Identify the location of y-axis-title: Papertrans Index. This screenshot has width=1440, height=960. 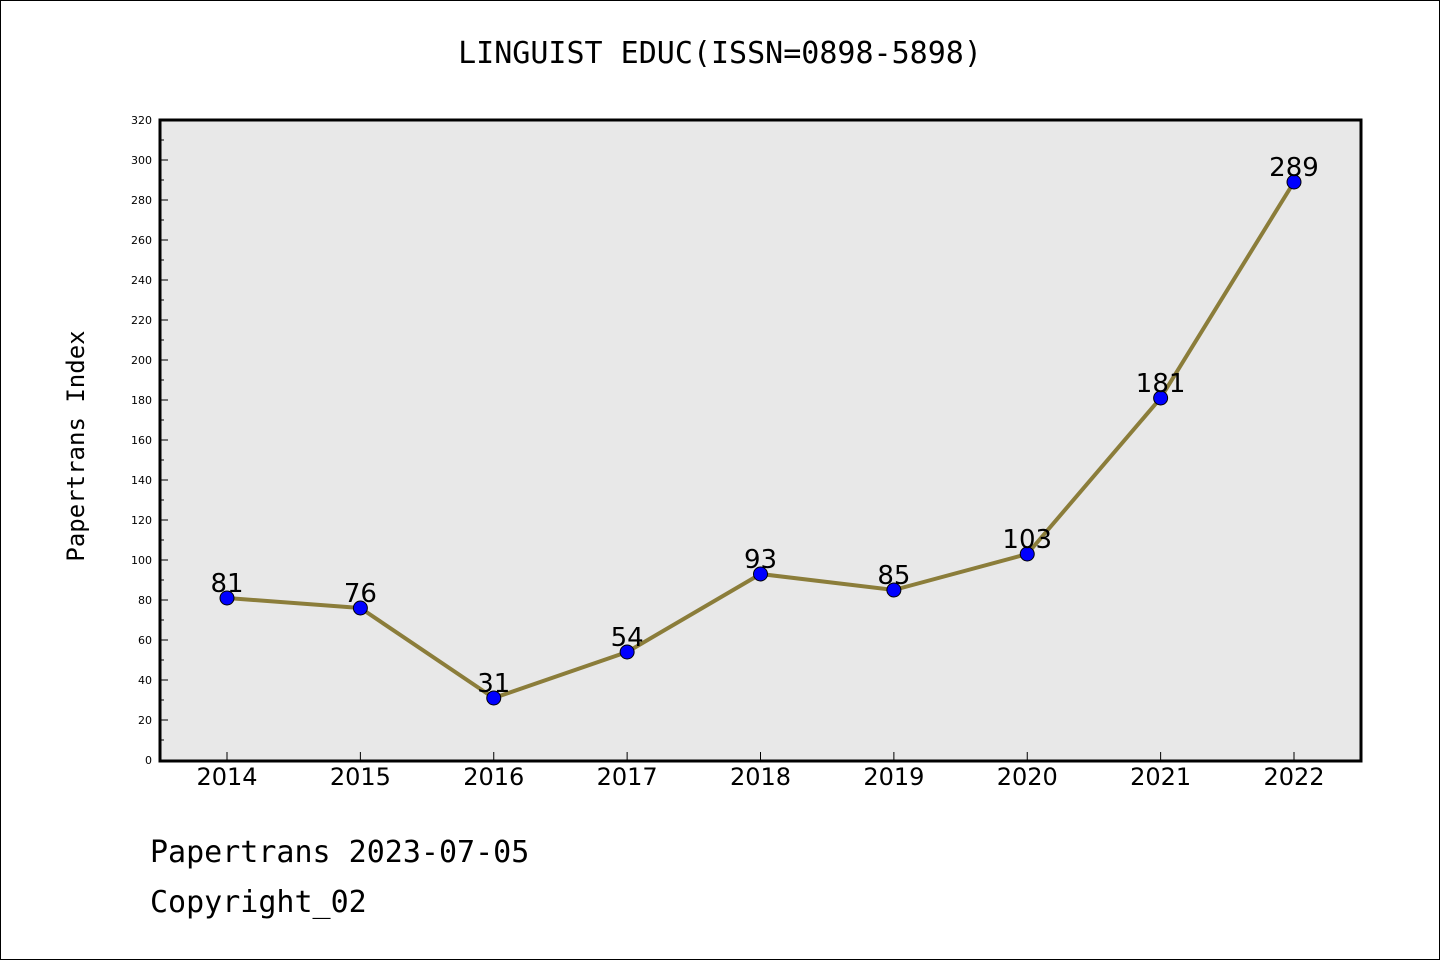
(76, 445).